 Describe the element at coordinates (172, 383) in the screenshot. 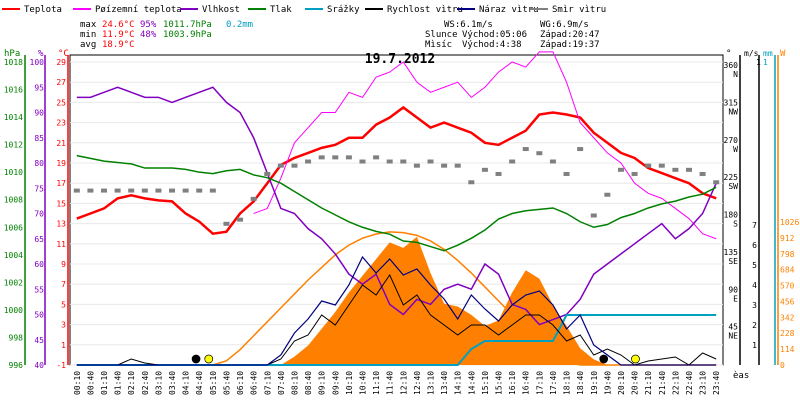

I see `x-tick-label: 03:40` at that location.